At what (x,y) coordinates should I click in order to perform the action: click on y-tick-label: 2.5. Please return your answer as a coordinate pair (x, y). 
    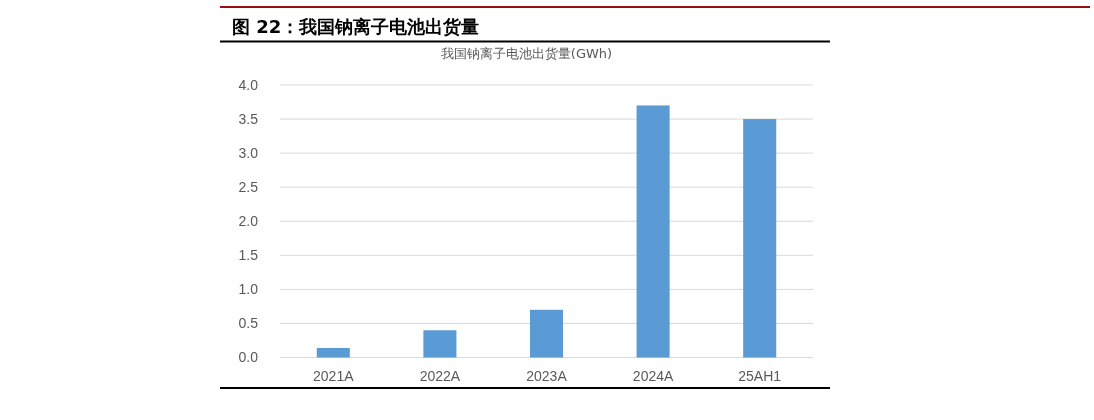
    Looking at the image, I should click on (248, 187).